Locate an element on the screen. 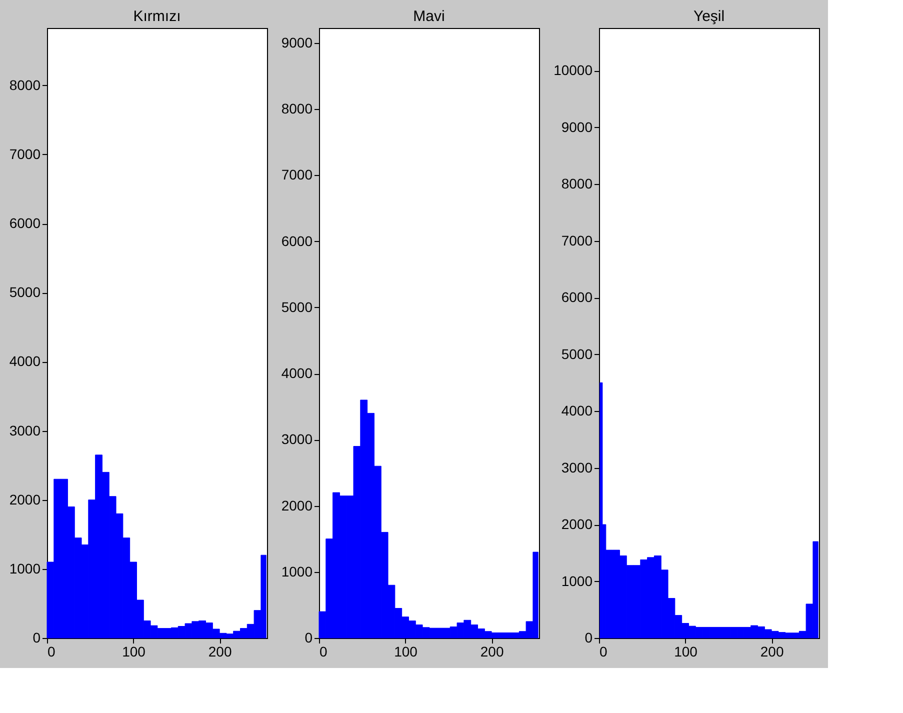 The width and height of the screenshot is (903, 713). y-tick-label: 10000 is located at coordinates (573, 70).